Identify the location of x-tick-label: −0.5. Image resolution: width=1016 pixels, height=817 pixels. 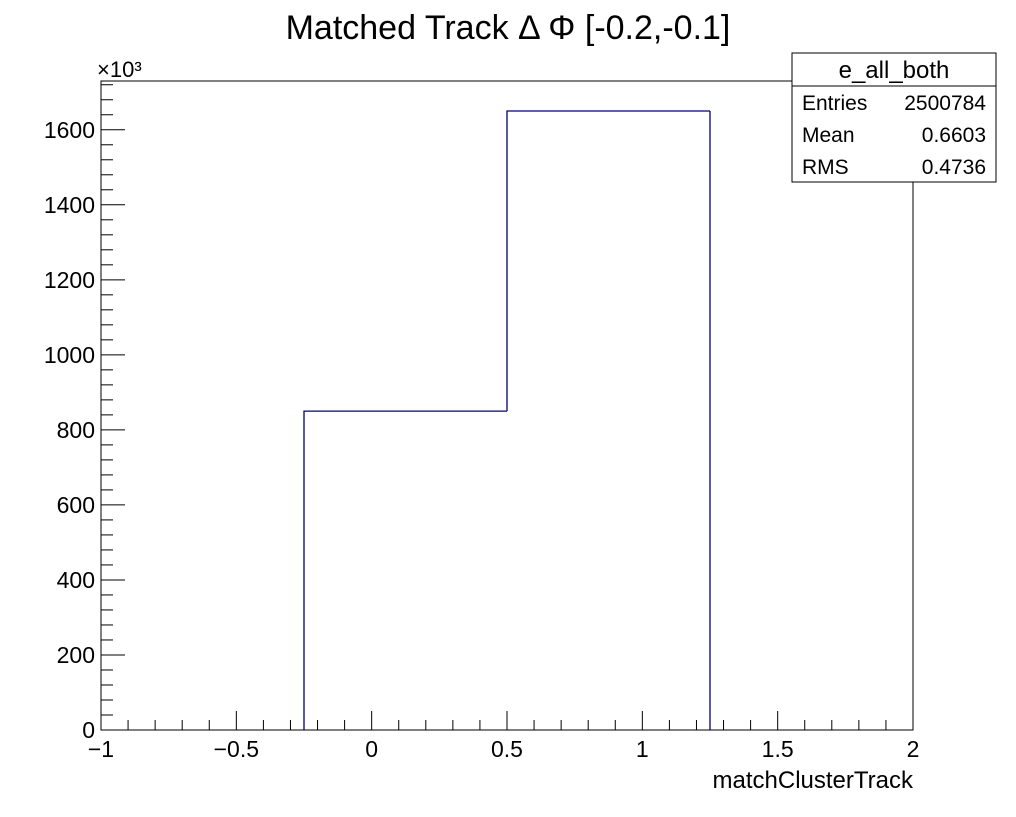
(236, 749).